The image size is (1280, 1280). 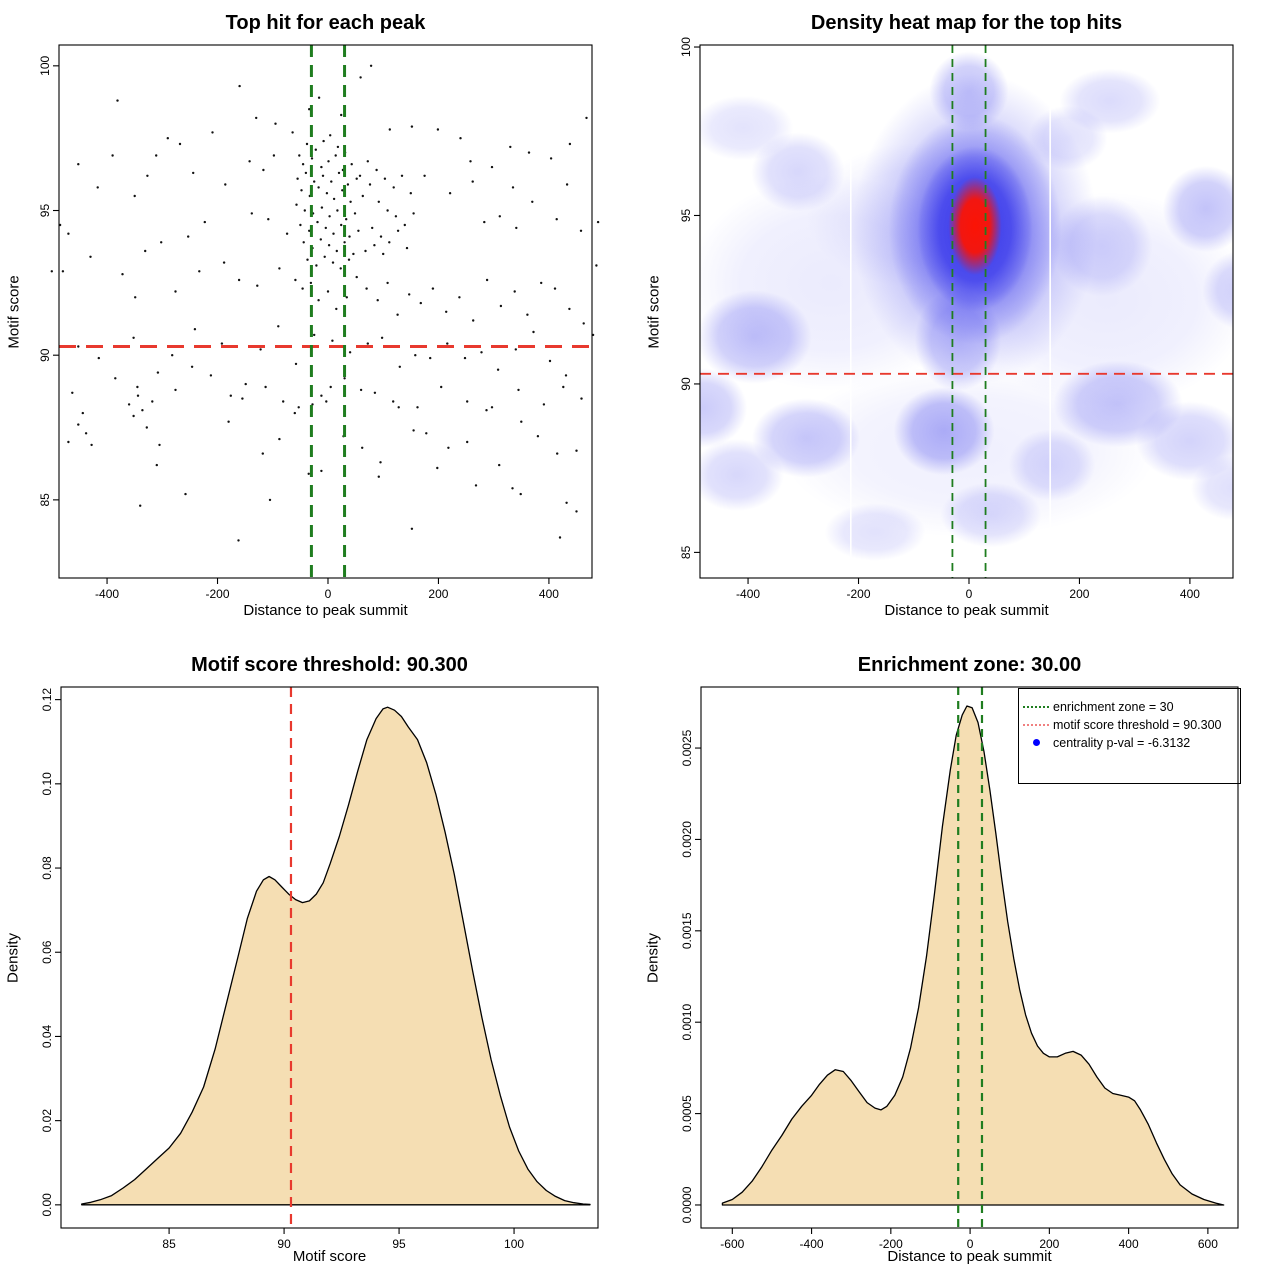 I want to click on legend-item-centrality-pval: centrality p-val = -6.3132, so click(x=1129, y=742).